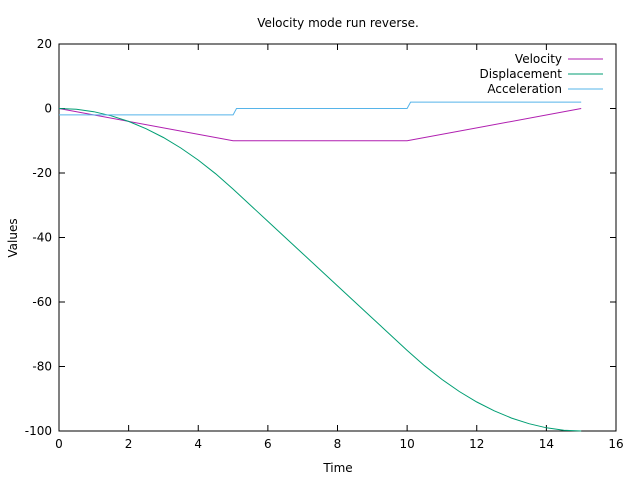 Image resolution: width=636 pixels, height=477 pixels. Describe the element at coordinates (42, 302) in the screenshot. I see `y-tick-label: -60` at that location.